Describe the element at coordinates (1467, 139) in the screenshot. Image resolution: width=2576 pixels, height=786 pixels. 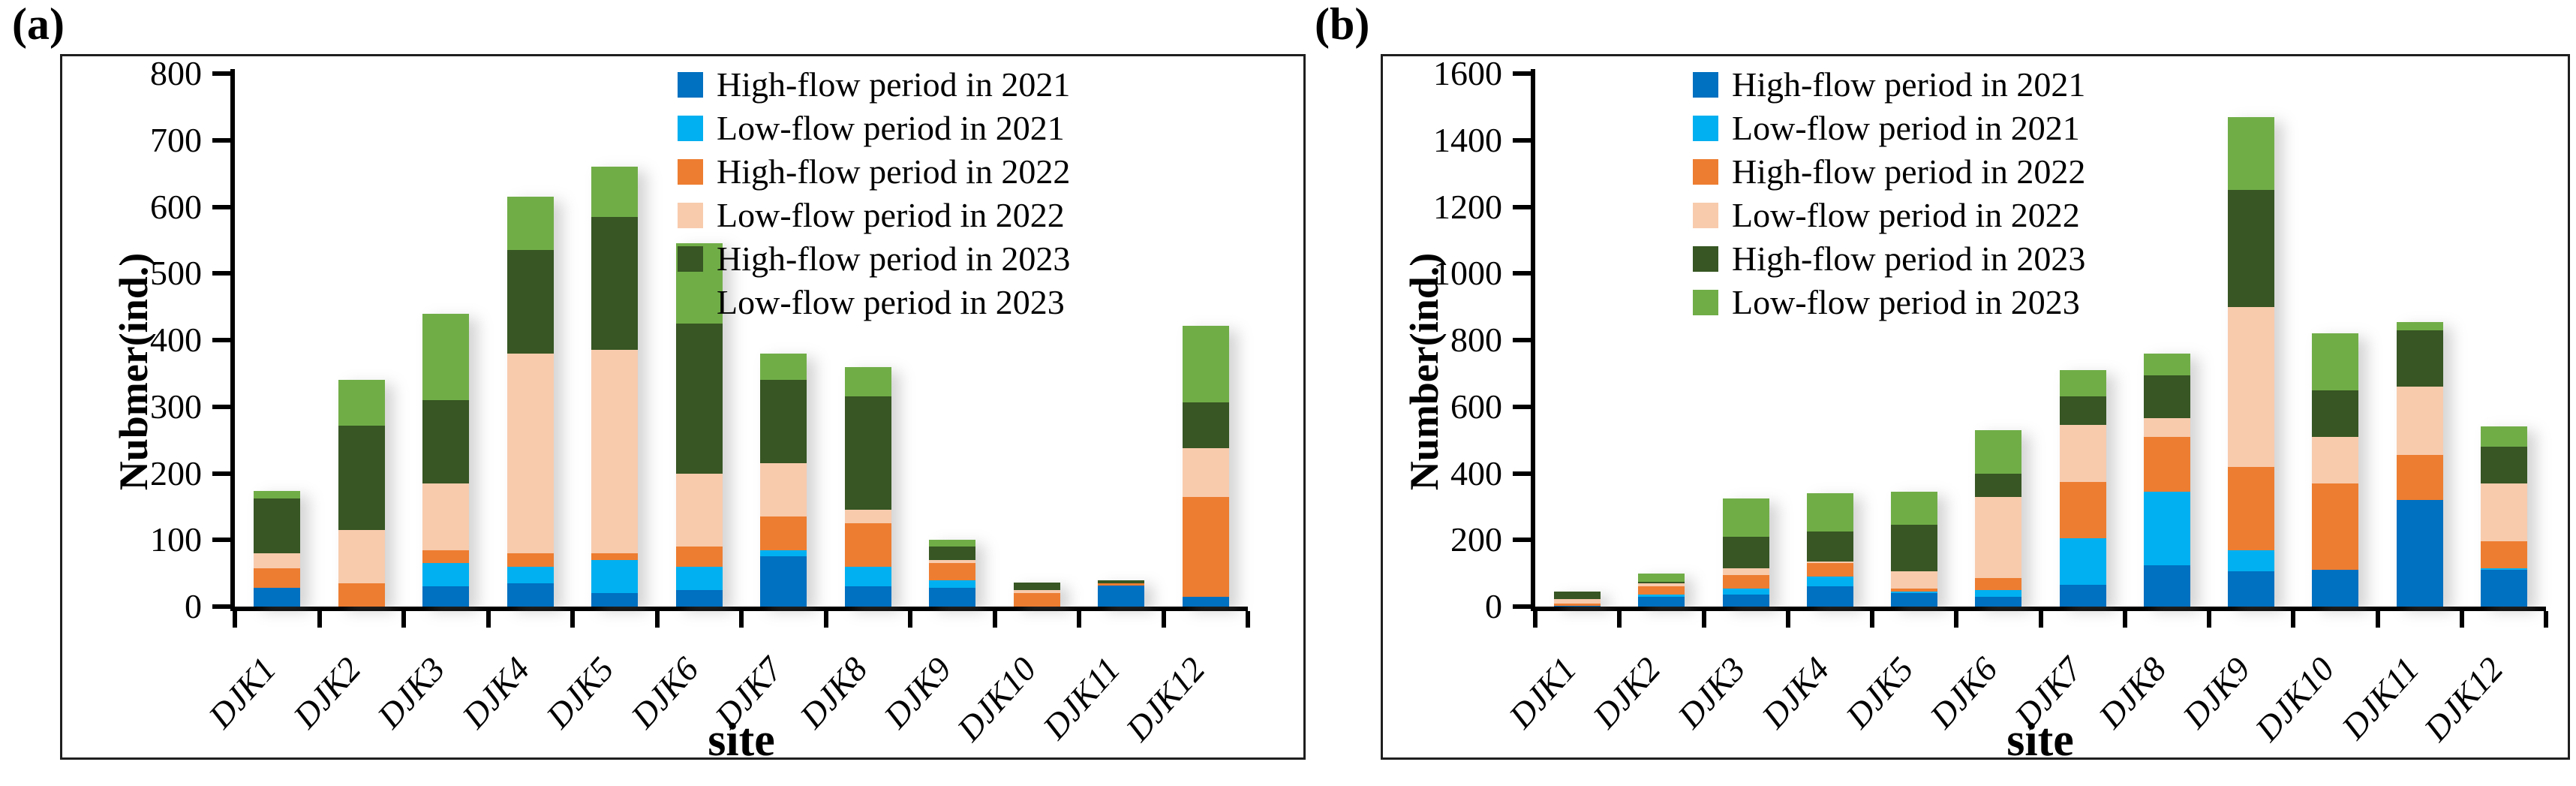
I see `y-tick-label: 1400` at that location.